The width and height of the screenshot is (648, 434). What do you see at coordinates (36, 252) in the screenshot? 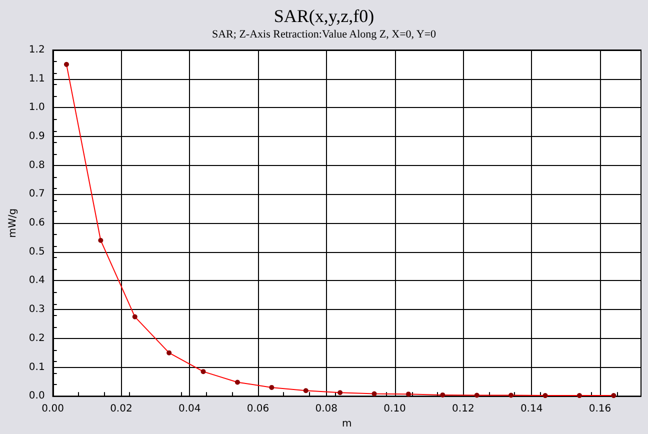
I see `y-tick-label: 0.5` at bounding box center [36, 252].